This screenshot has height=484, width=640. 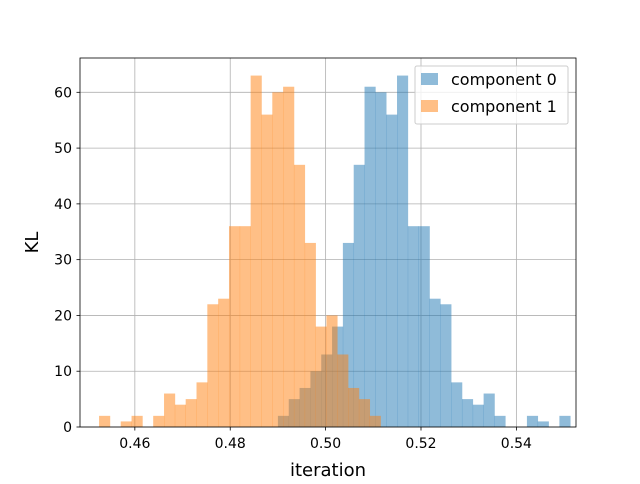 What do you see at coordinates (504, 106) in the screenshot?
I see `legend-label-component-1: component 1` at bounding box center [504, 106].